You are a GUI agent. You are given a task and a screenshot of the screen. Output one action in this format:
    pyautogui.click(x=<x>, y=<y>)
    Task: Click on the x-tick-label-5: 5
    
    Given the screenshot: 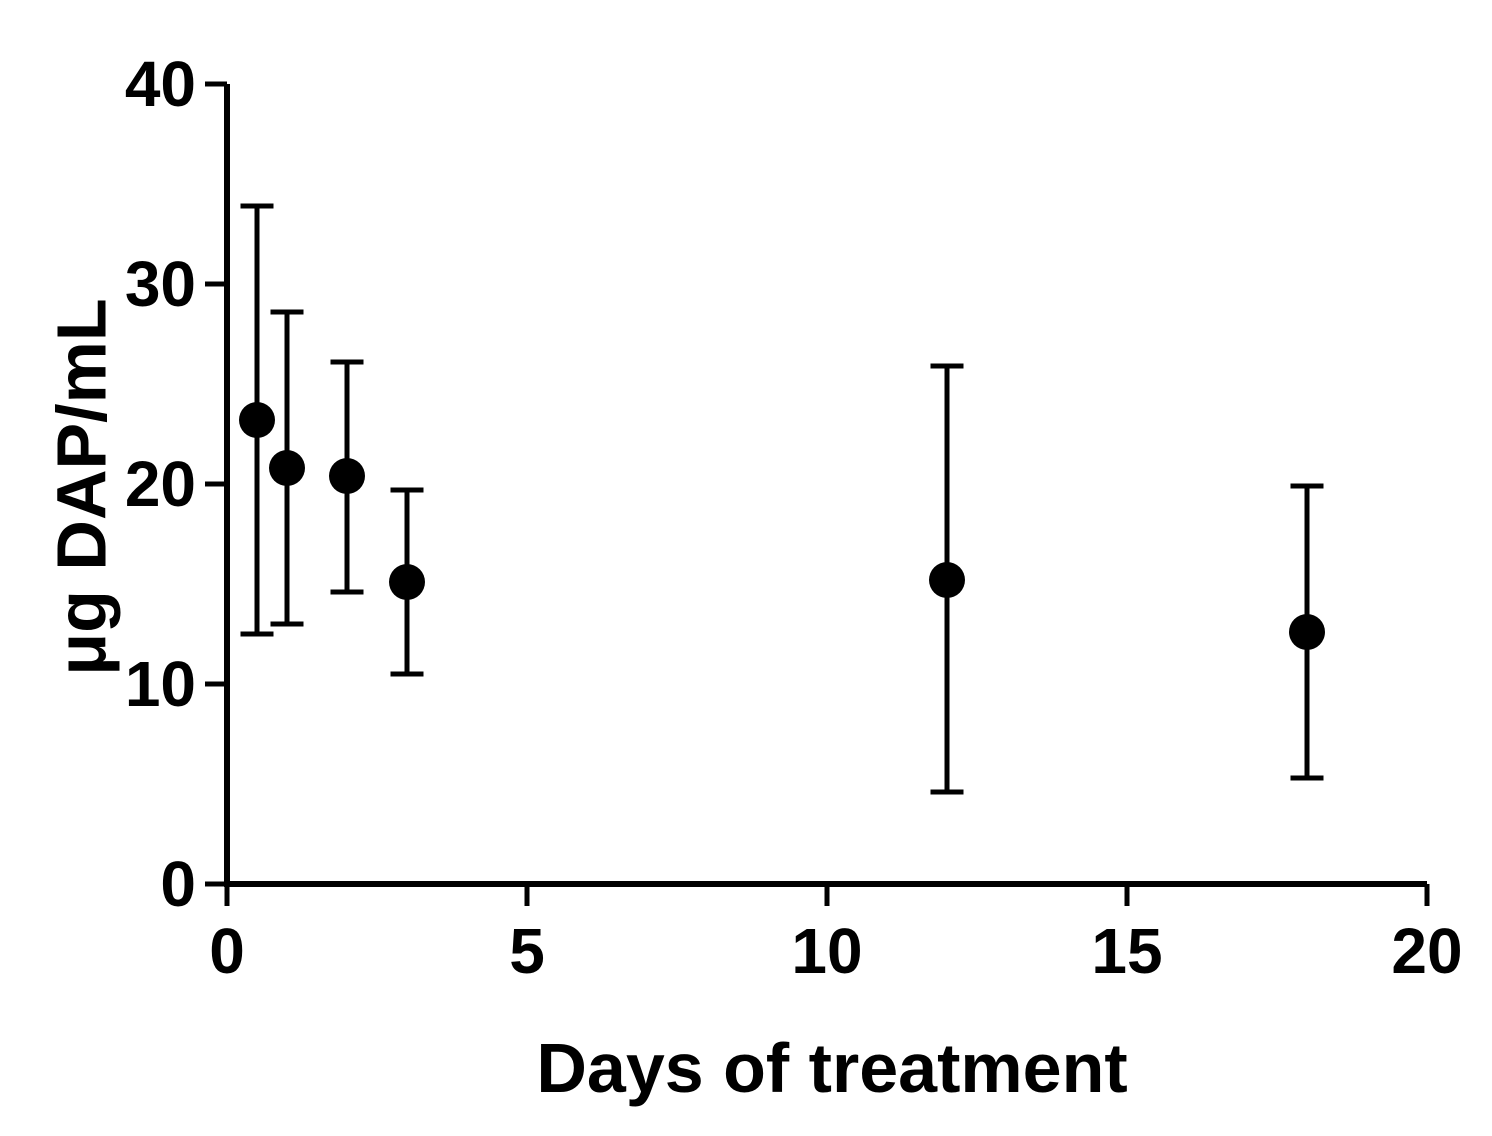 What is the action you would take?
    pyautogui.click(x=527, y=951)
    